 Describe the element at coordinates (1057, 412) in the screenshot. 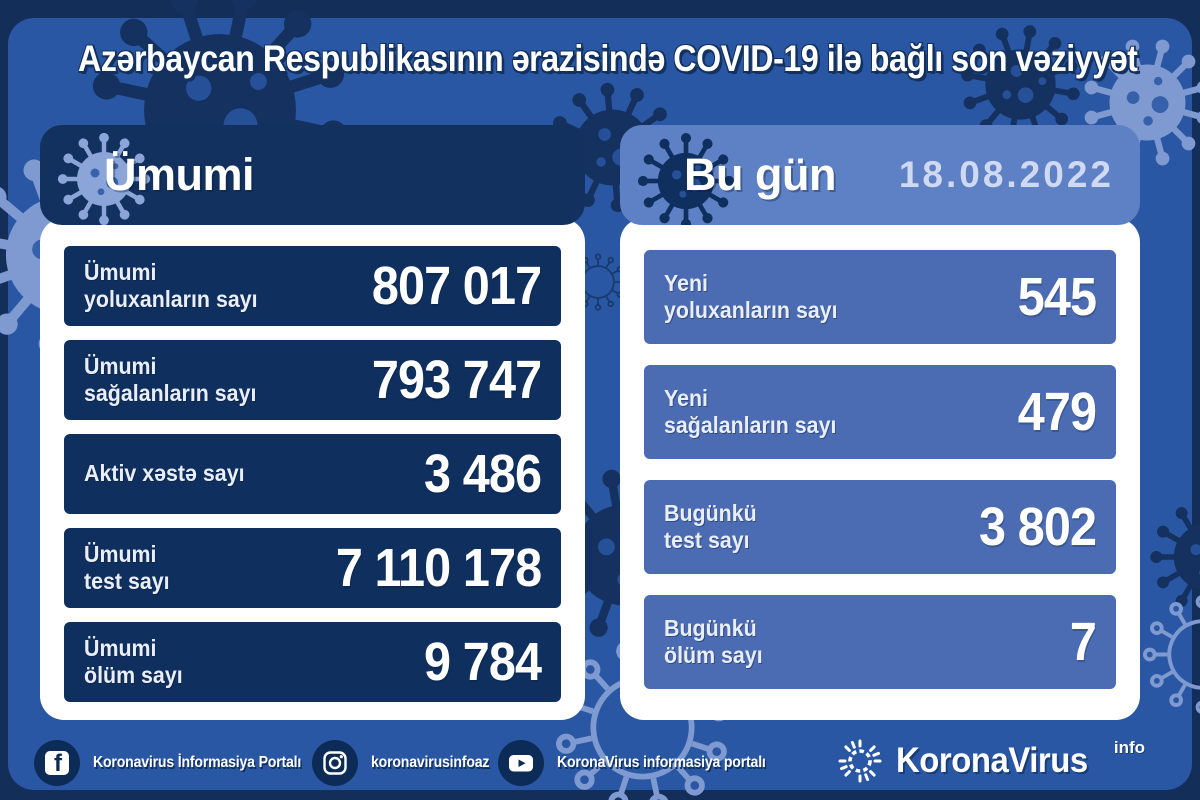

I see `stat-value: 479` at that location.